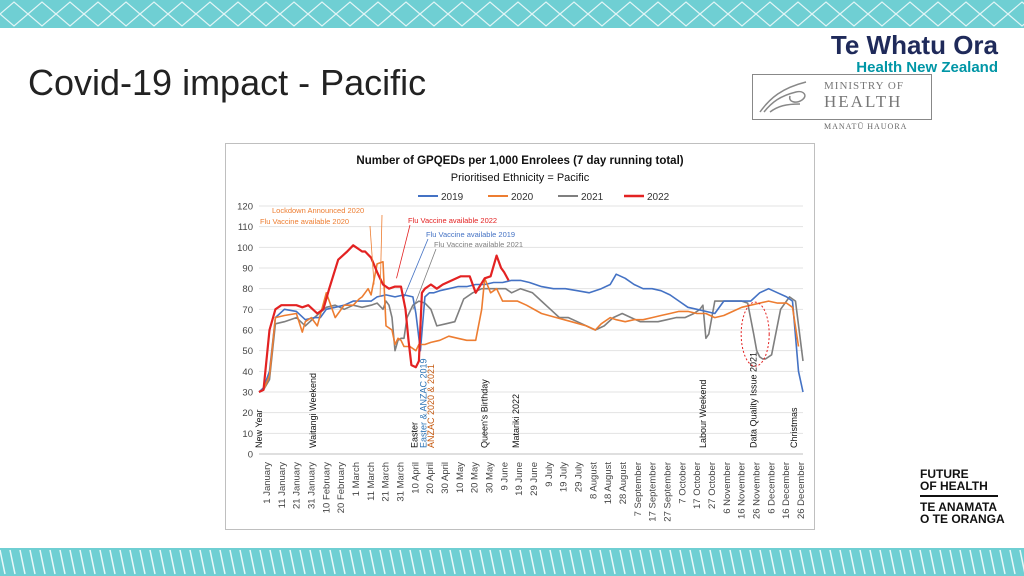 This screenshot has height=576, width=1024. What do you see at coordinates (247, 413) in the screenshot?
I see `y-tick-label: 20` at bounding box center [247, 413].